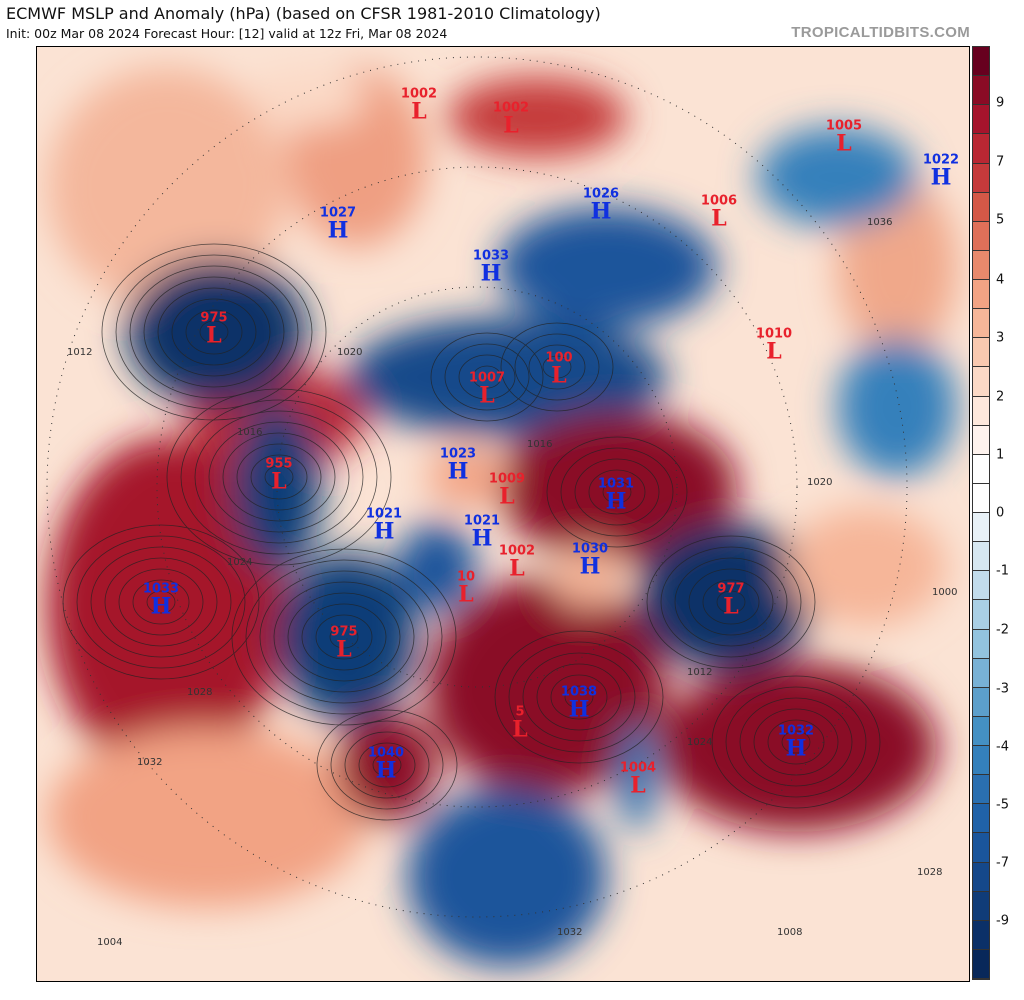  Describe the element at coordinates (466, 577) in the screenshot. I see `pressure-value: 10` at that location.